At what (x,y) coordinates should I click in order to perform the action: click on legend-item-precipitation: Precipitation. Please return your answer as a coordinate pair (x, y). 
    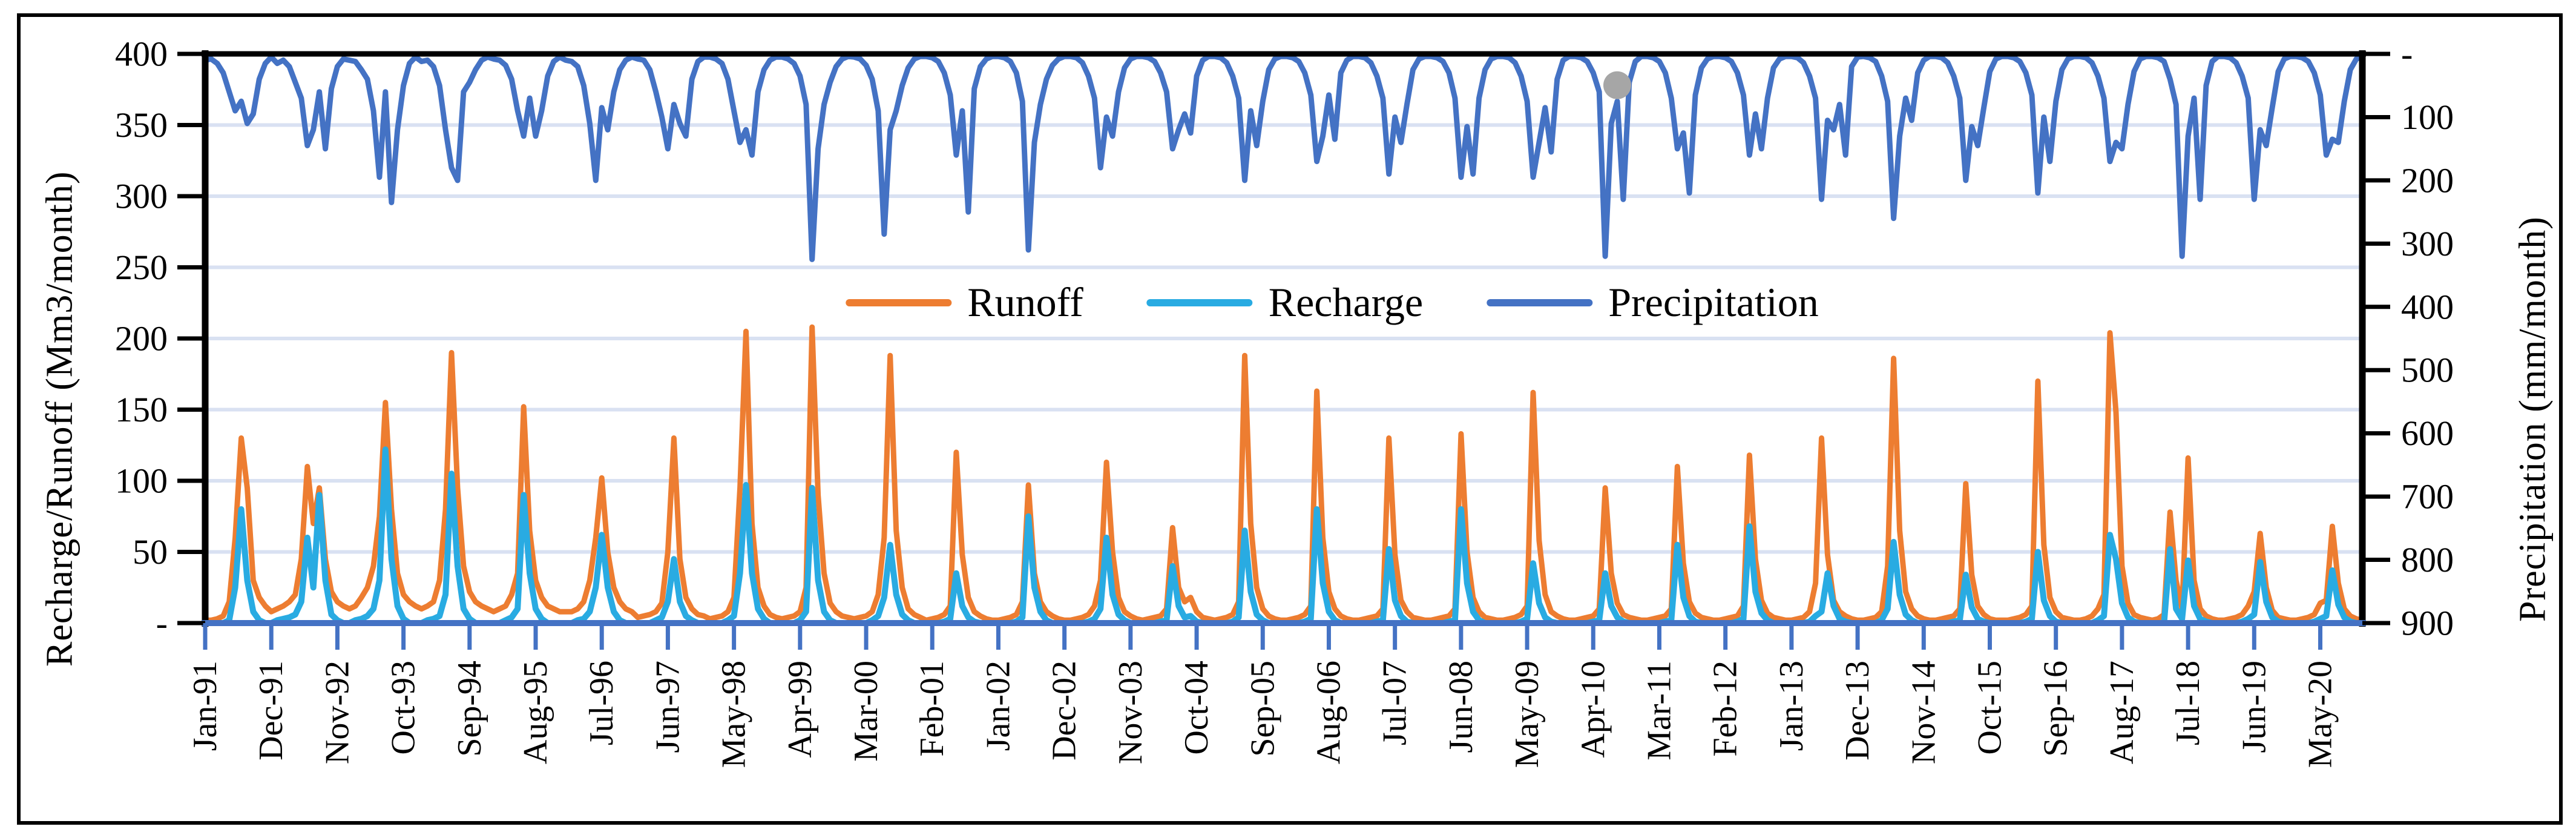
    Looking at the image, I should click on (1653, 302).